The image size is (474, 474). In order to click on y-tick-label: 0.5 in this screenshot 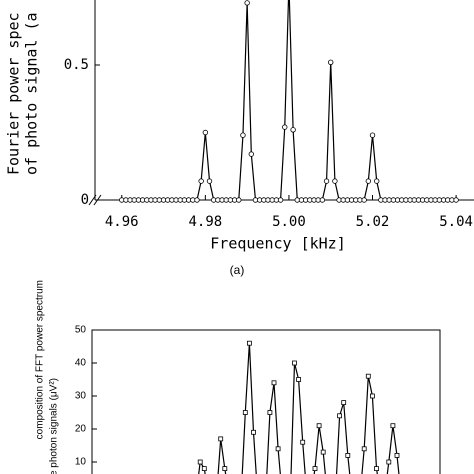, I will do `click(76, 65)`.